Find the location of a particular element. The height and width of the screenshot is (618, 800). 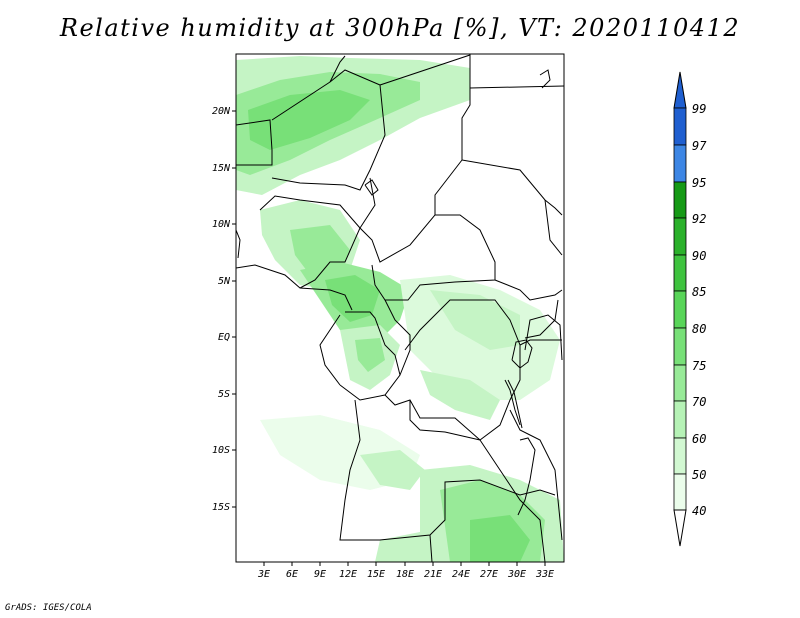

colorbar-top-arrow is located at coordinates (680, 90).